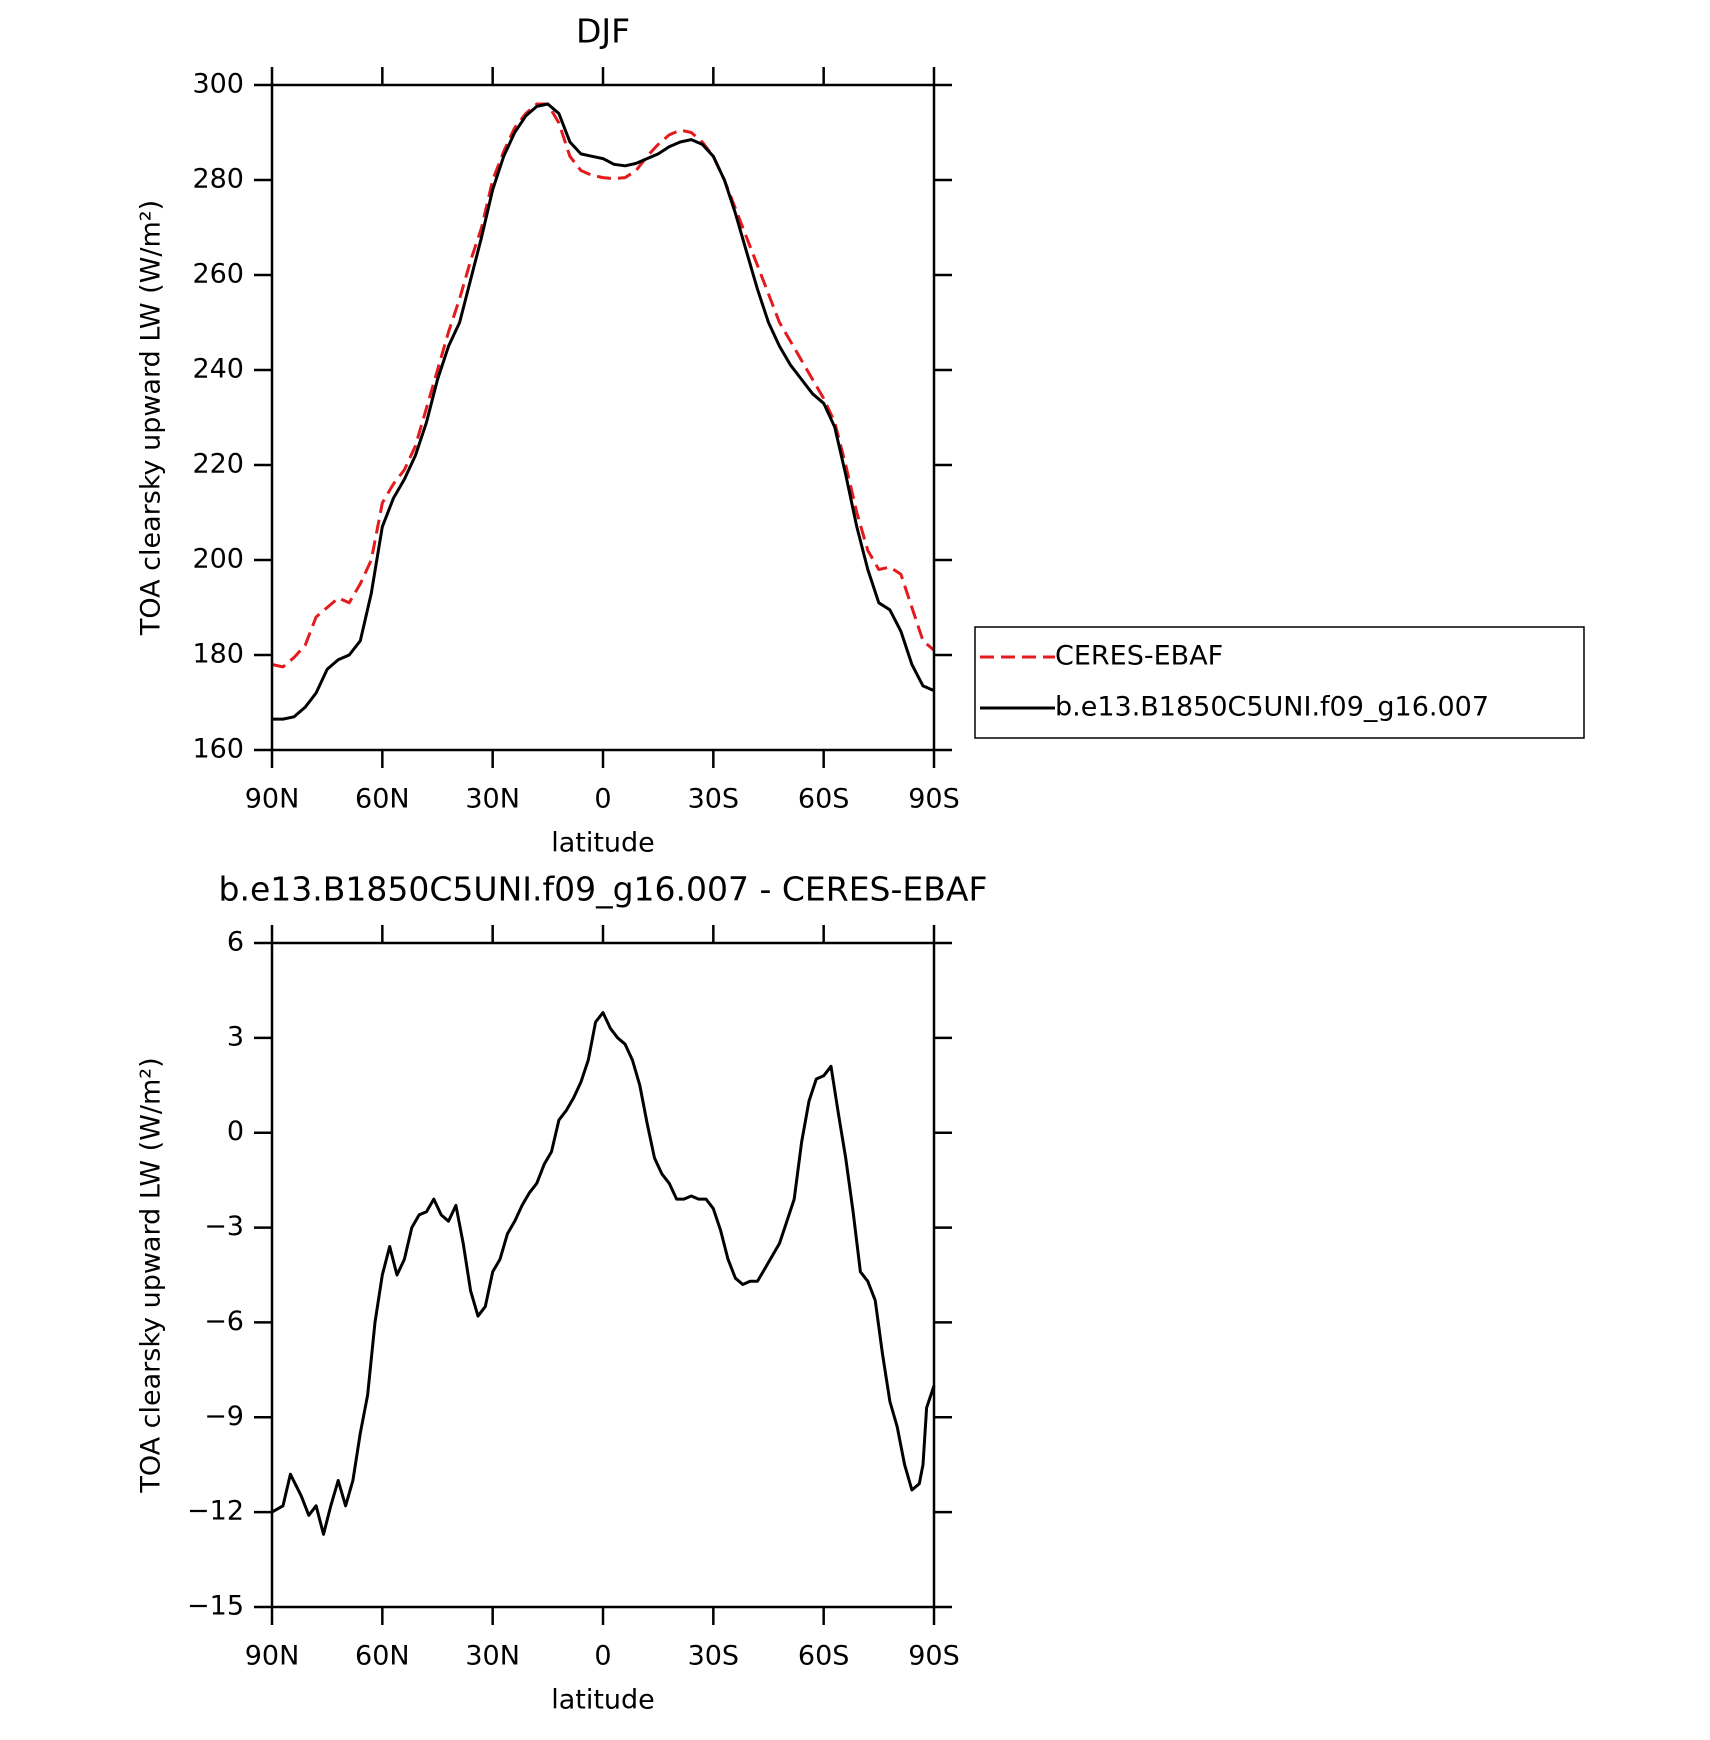  What do you see at coordinates (218, 749) in the screenshot?
I see `y-tick-label: 160` at bounding box center [218, 749].